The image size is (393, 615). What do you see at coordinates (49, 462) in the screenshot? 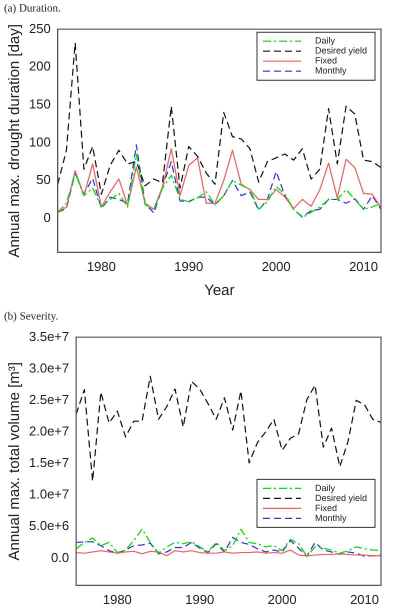
I see `y-tick-label: 1.5e+7` at bounding box center [49, 462].